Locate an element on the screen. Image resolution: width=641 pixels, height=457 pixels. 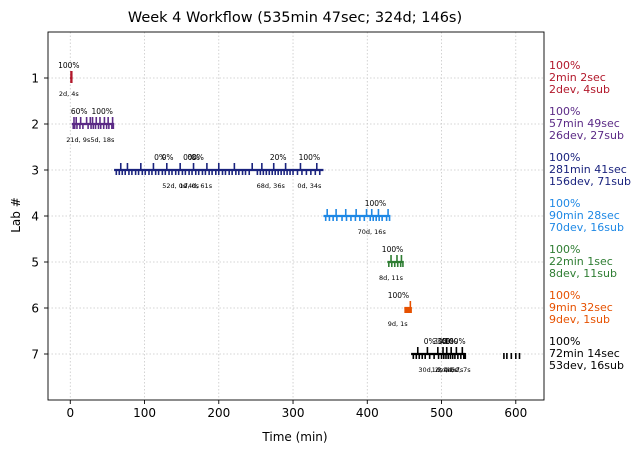
x-tick-label: 100 is located at coordinates (144, 413).